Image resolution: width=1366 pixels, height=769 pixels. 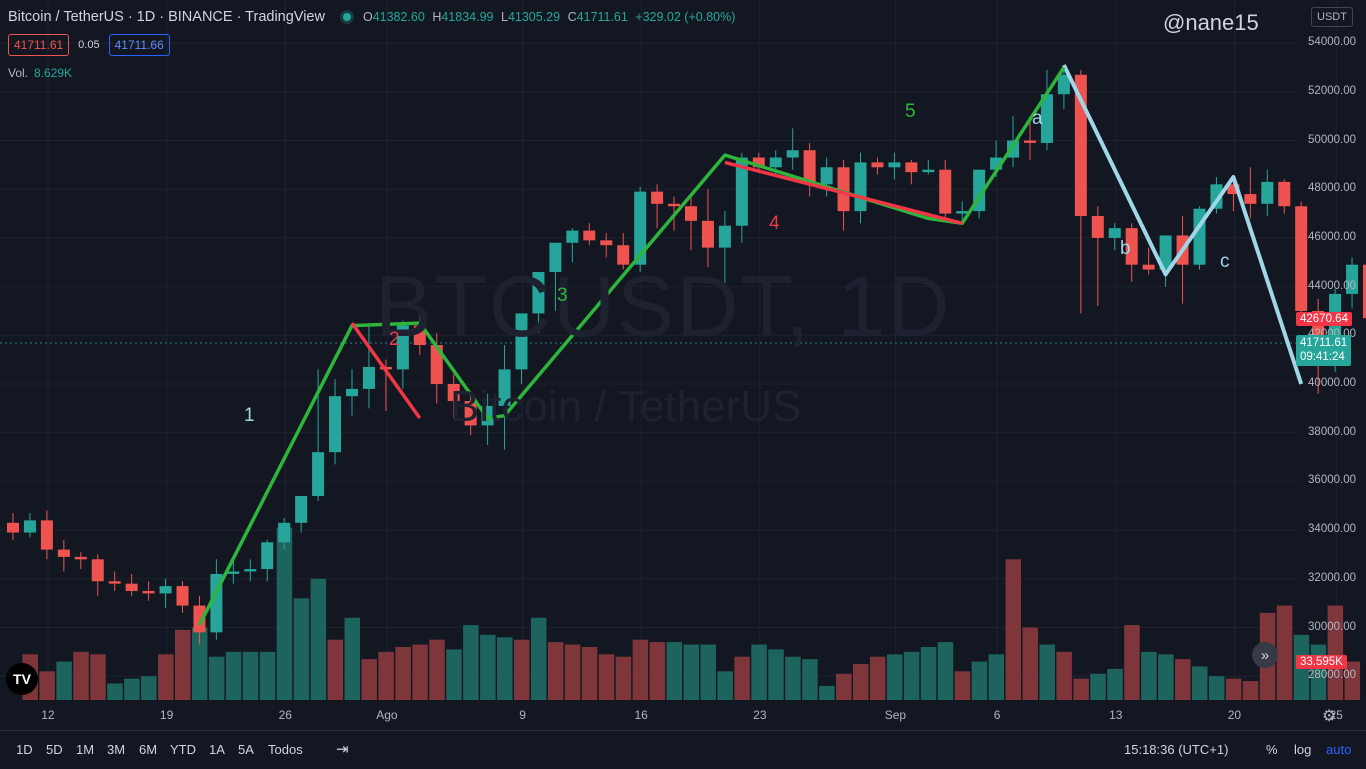 I want to click on settings-gear-icon: ⚙, so click(x=1329, y=716).